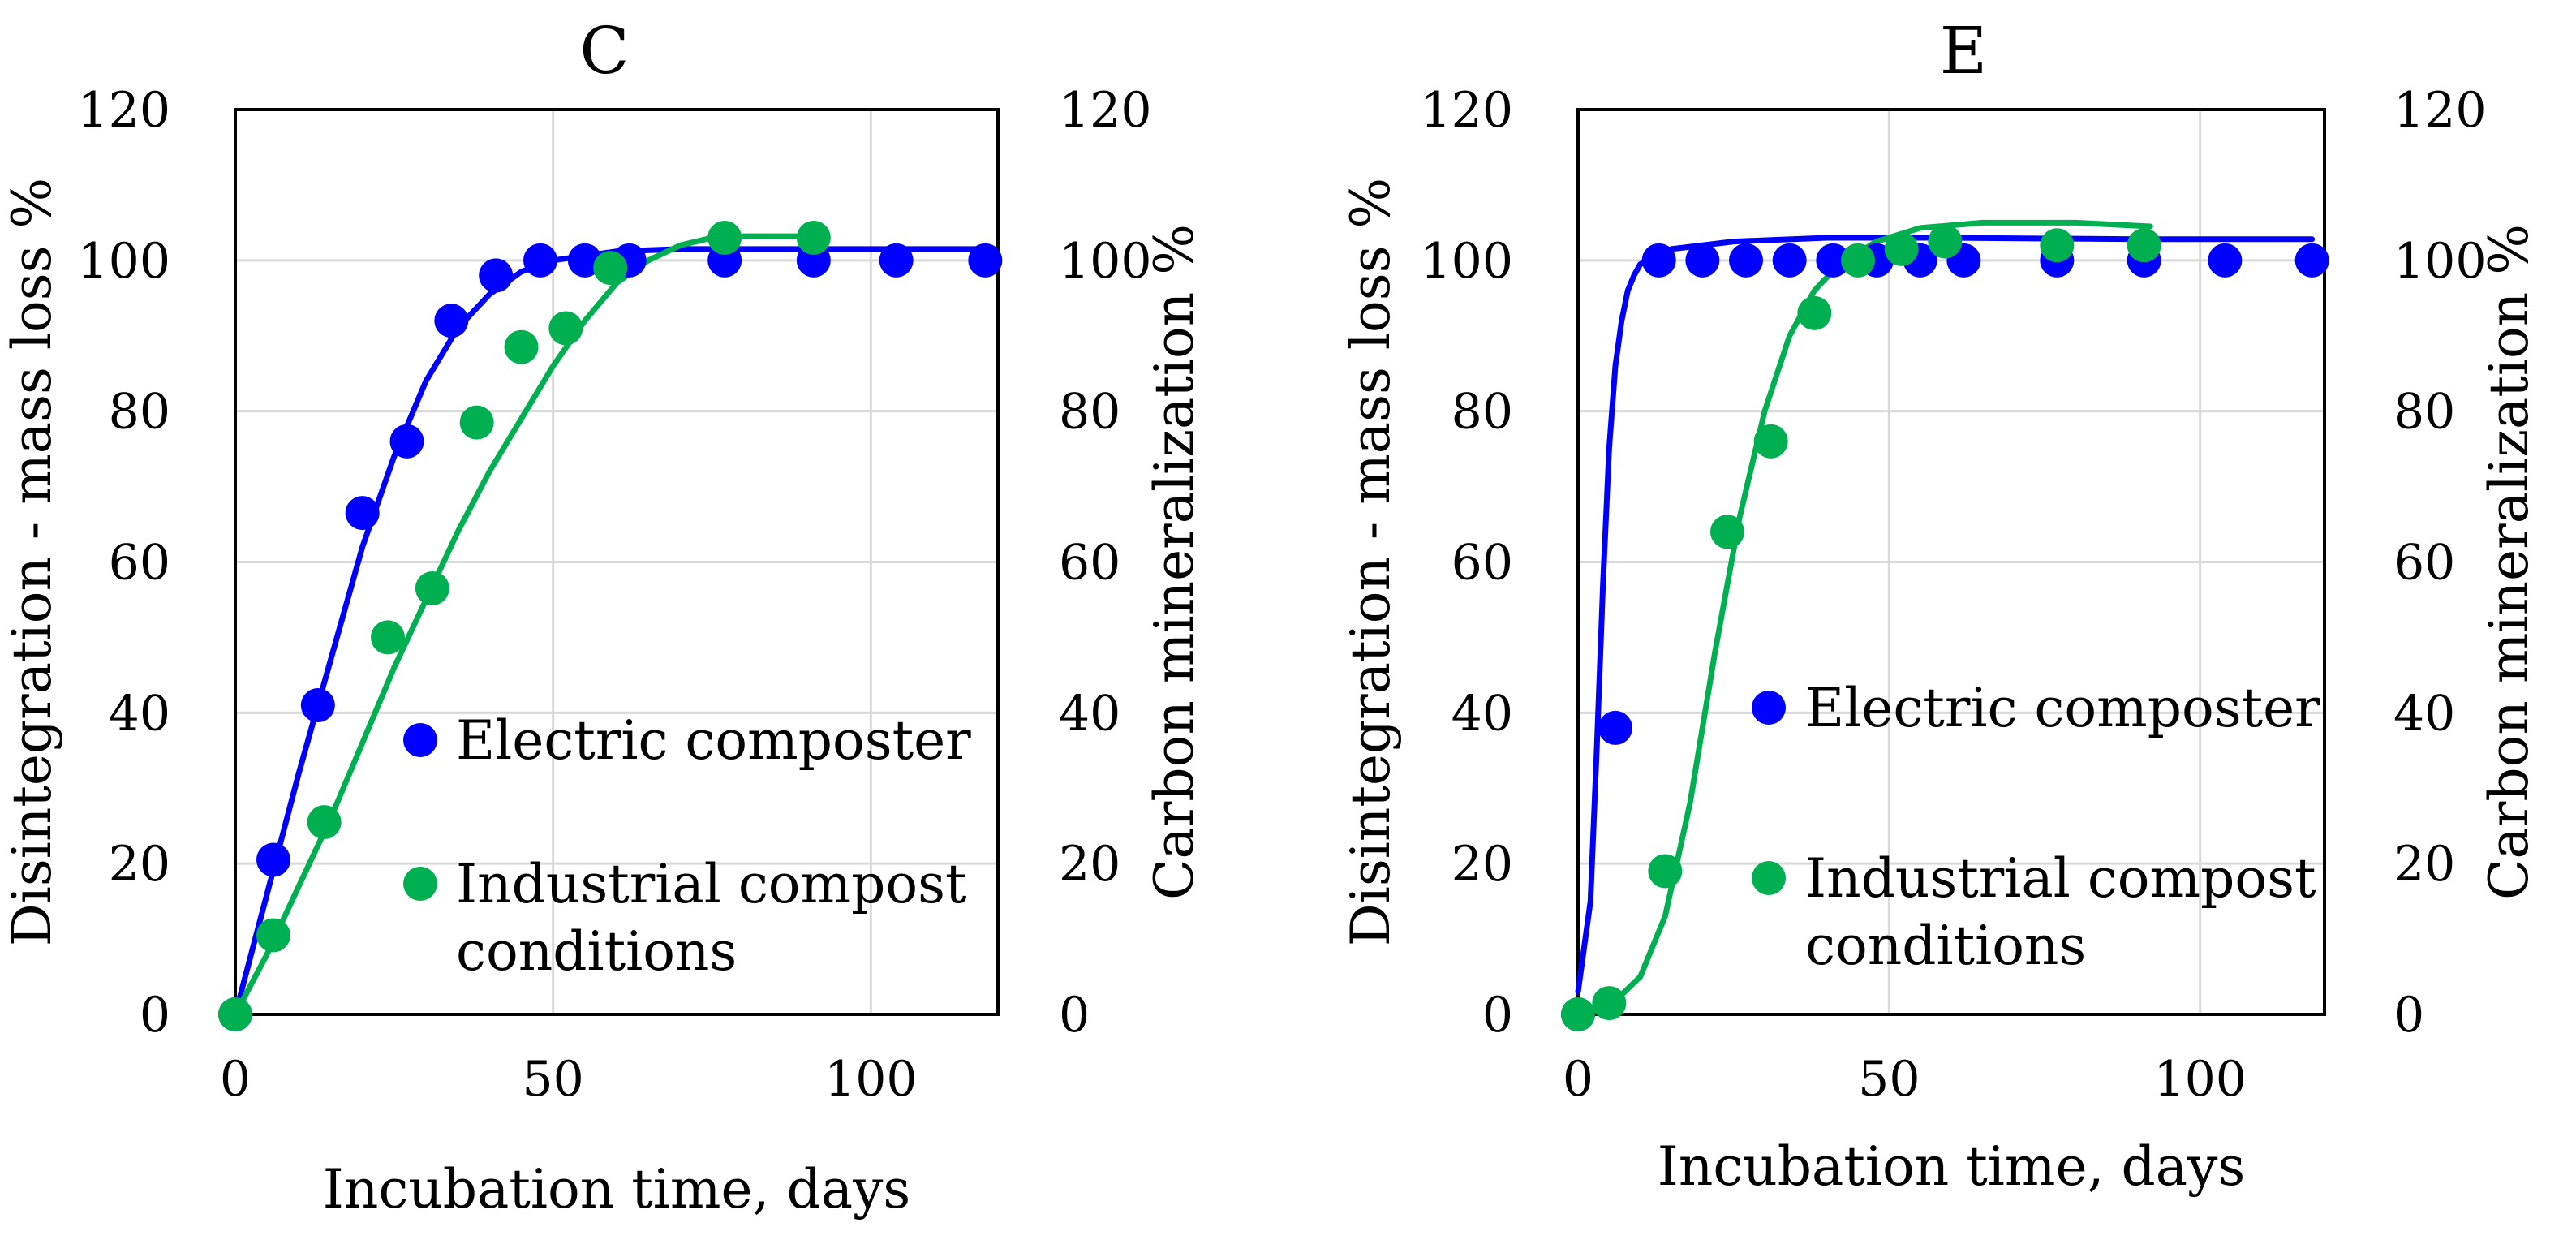 The height and width of the screenshot is (1240, 2576). I want to click on fit-curve-industrial-compost, so click(1864, 618).